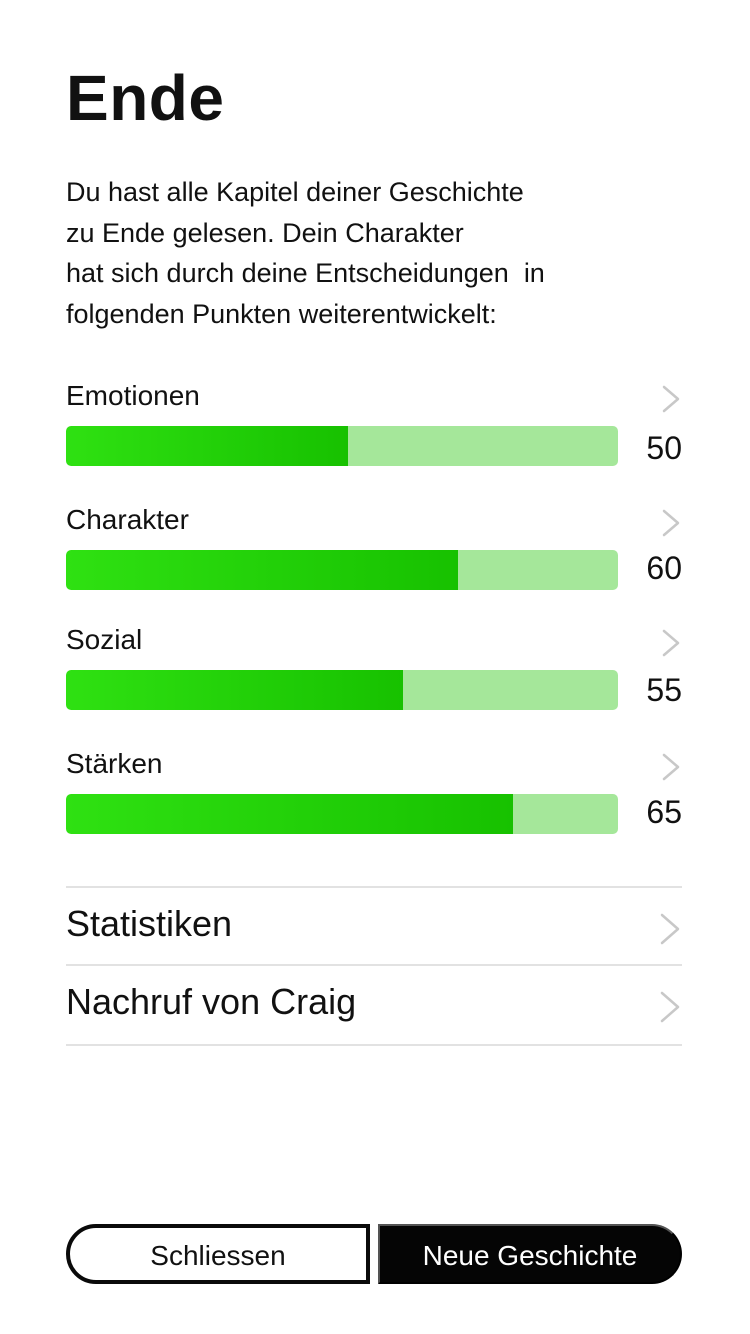 The width and height of the screenshot is (750, 1334). Describe the element at coordinates (149, 923) in the screenshot. I see `statistics-label: Statistiken` at that location.